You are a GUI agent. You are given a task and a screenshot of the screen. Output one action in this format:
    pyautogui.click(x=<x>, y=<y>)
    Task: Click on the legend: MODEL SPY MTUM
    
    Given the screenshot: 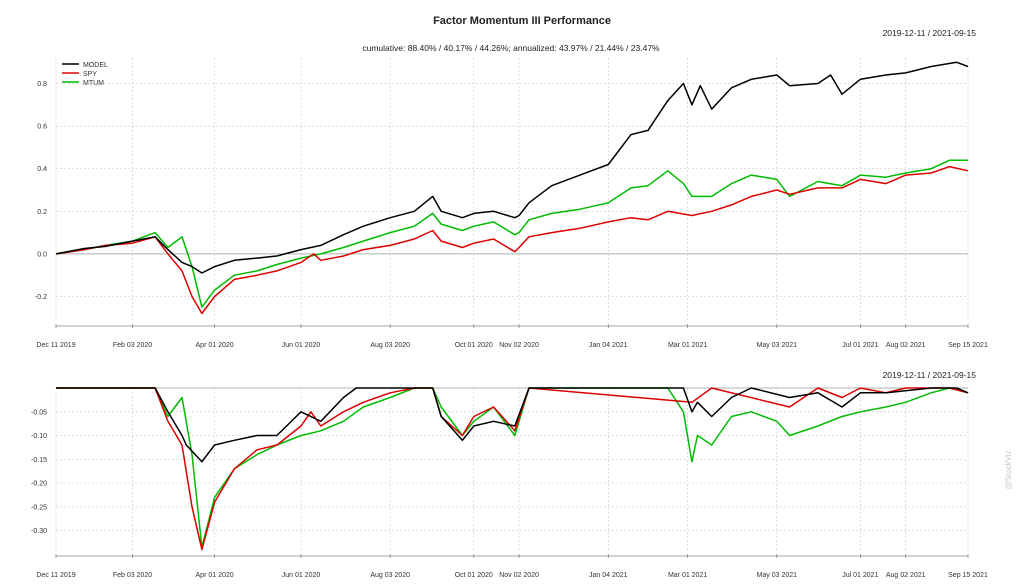 What is the action you would take?
    pyautogui.click(x=85, y=74)
    